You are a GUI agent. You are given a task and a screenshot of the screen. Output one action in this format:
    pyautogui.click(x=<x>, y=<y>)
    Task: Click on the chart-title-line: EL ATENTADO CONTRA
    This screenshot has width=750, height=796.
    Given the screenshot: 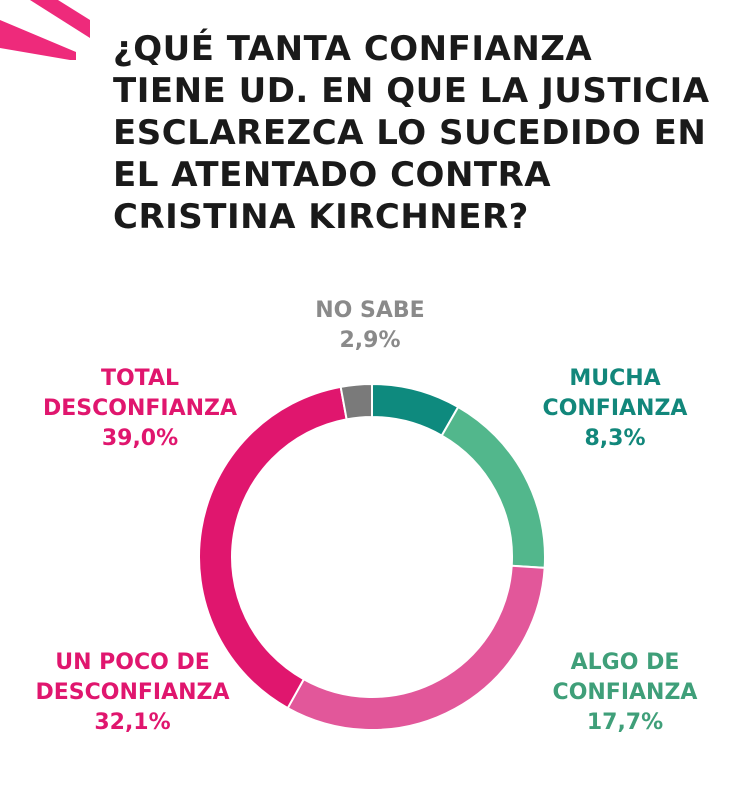 What is the action you would take?
    pyautogui.click(x=332, y=175)
    